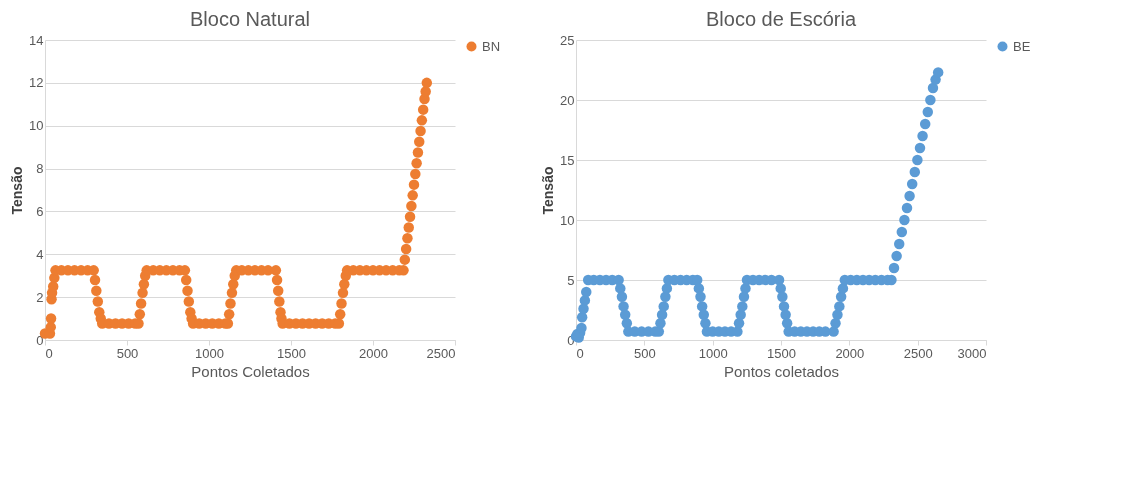 The height and width of the screenshot is (493, 1128). What do you see at coordinates (781, 19) in the screenshot?
I see `chart-title: Bloco de Escória` at bounding box center [781, 19].